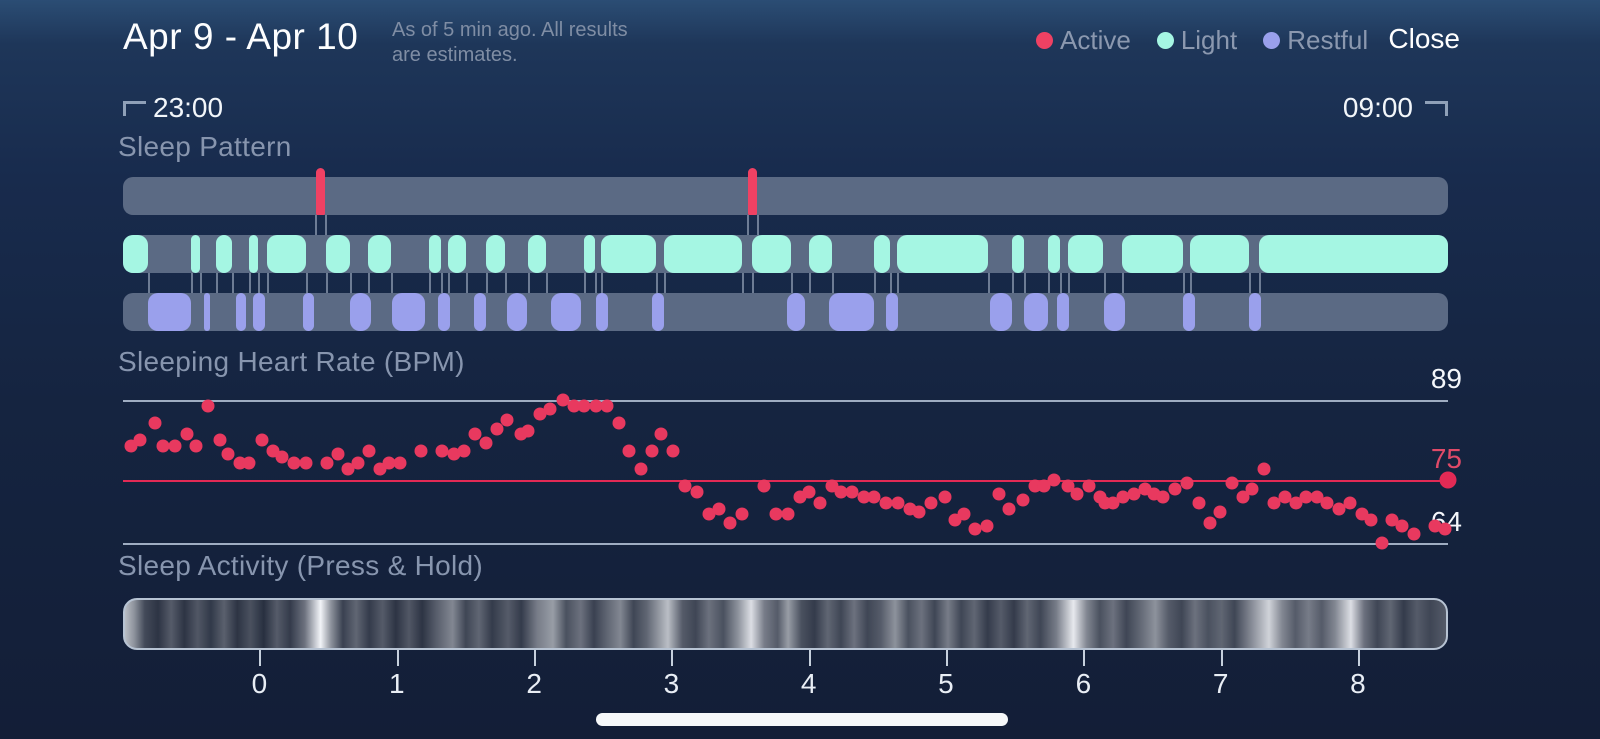 The image size is (1600, 739). What do you see at coordinates (1446, 378) in the screenshot?
I see `y-max-label: 89` at bounding box center [1446, 378].